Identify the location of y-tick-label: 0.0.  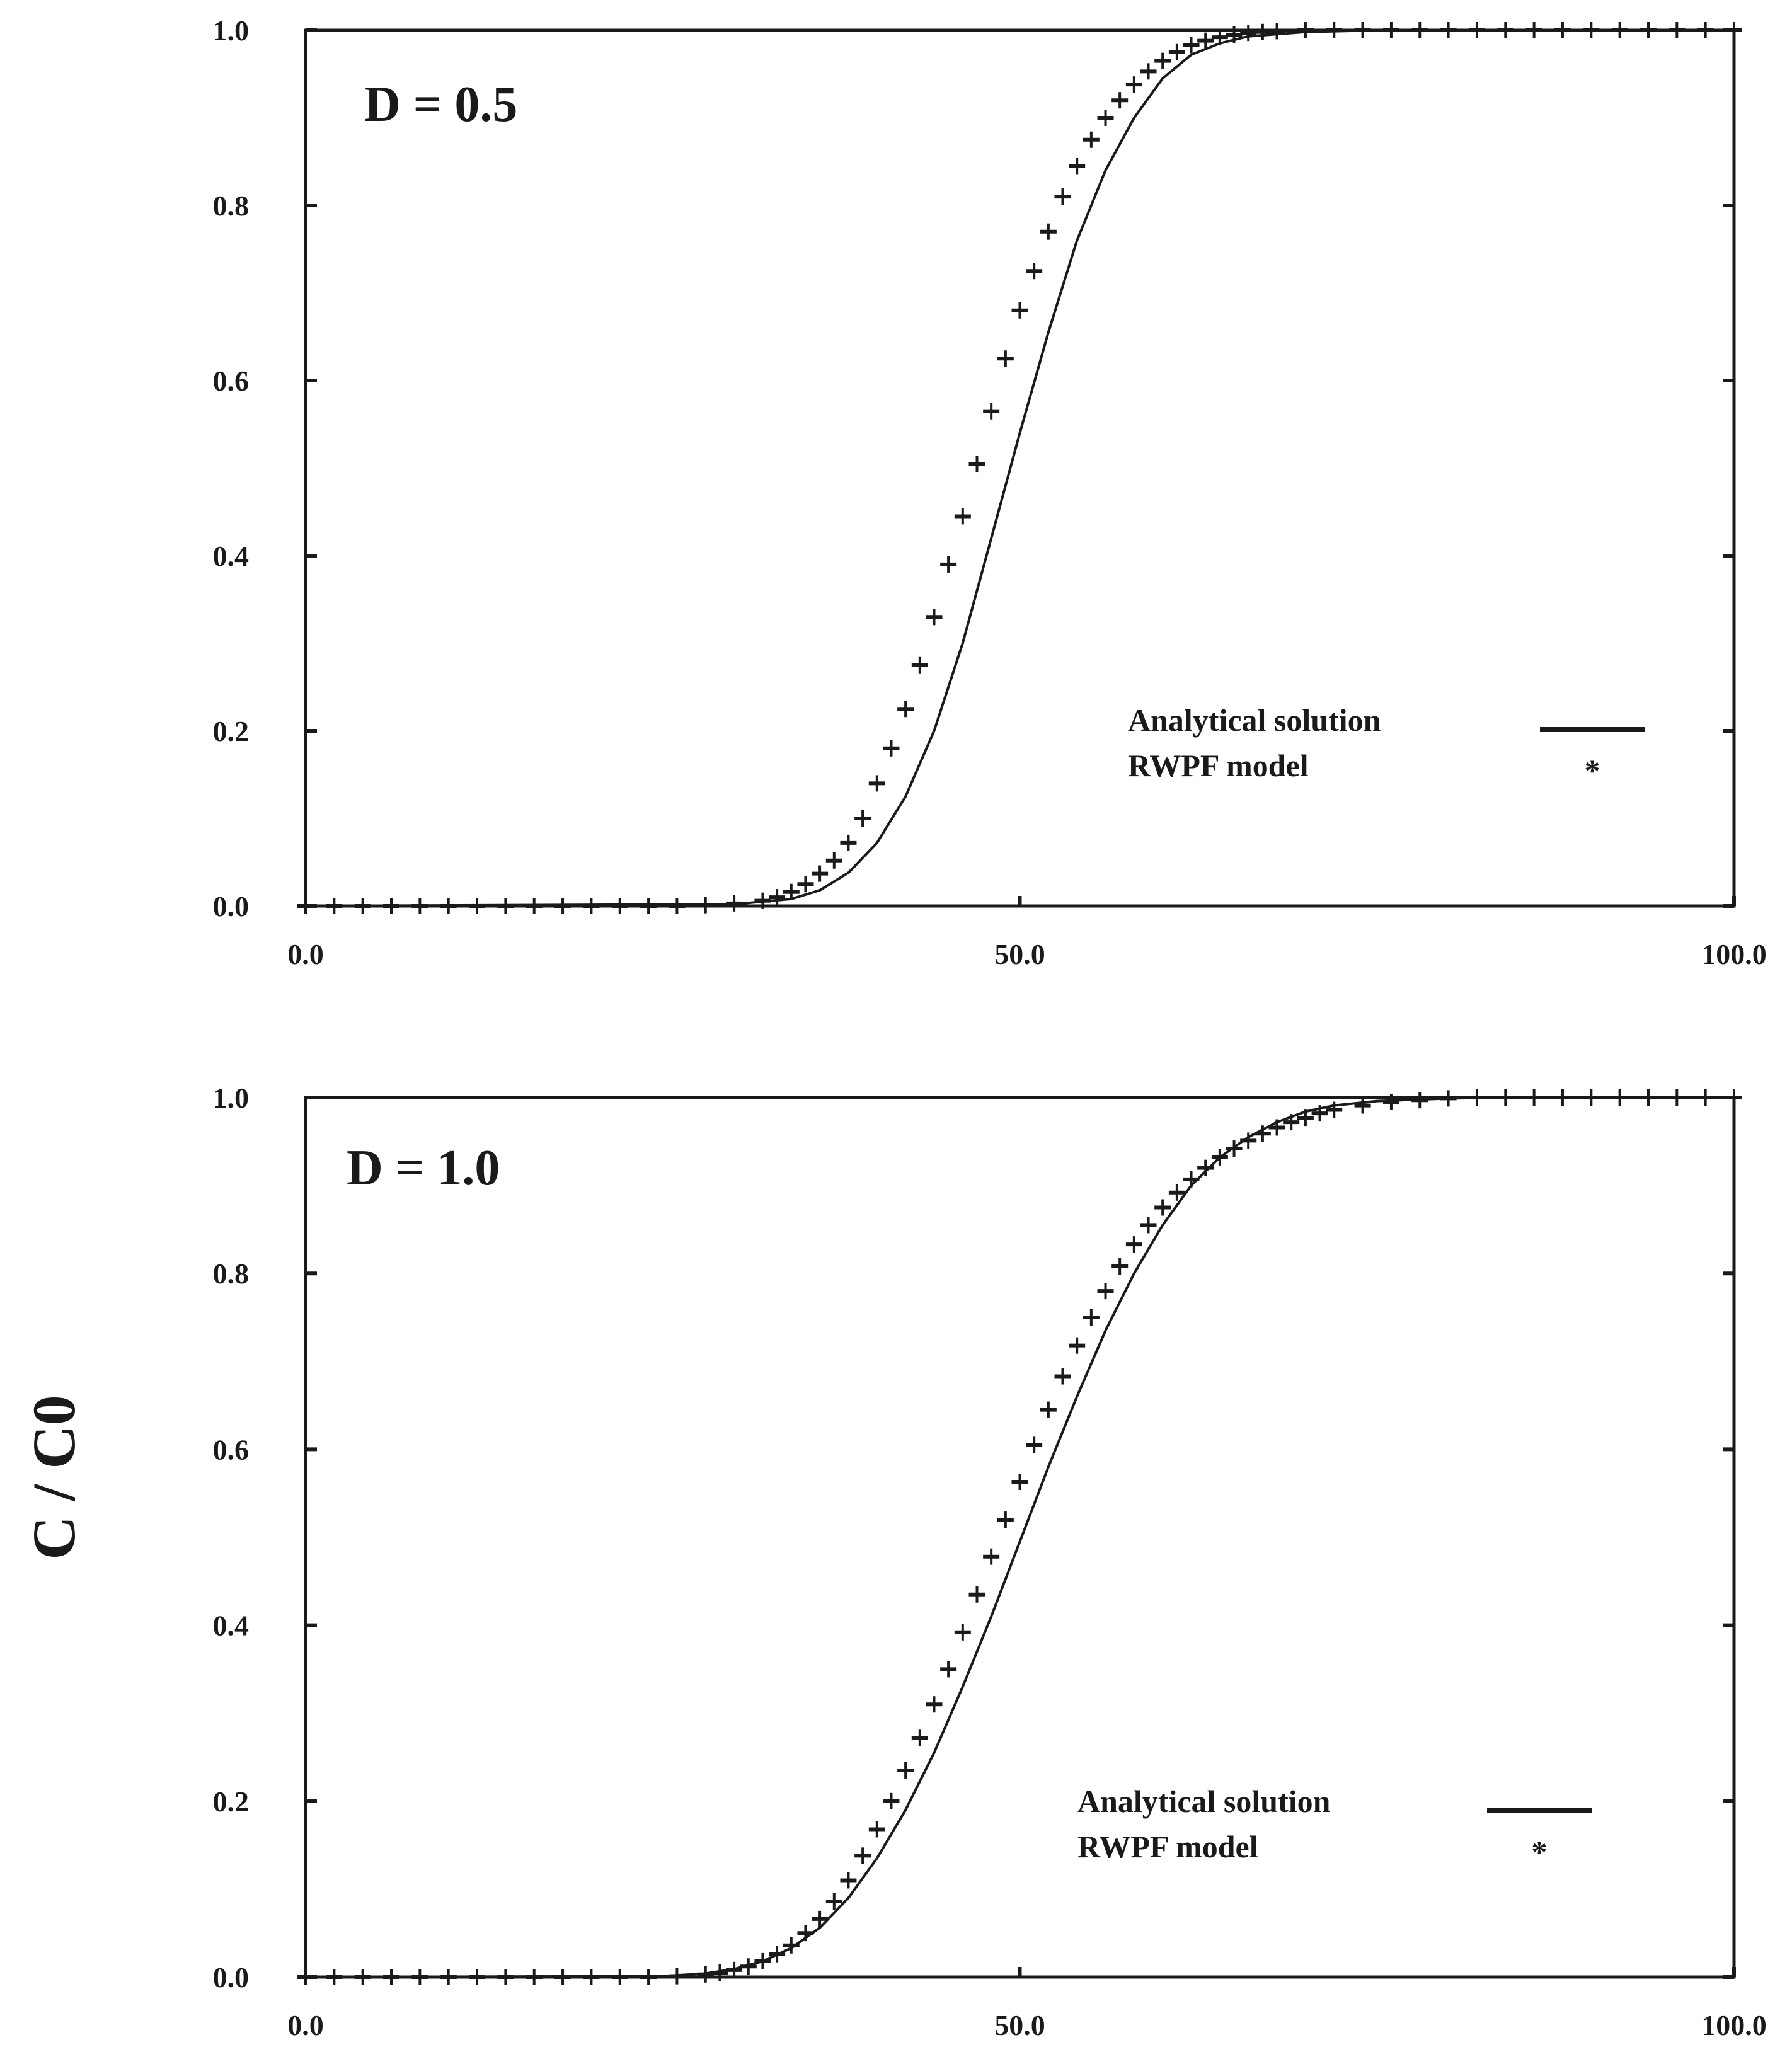
(231, 1977).